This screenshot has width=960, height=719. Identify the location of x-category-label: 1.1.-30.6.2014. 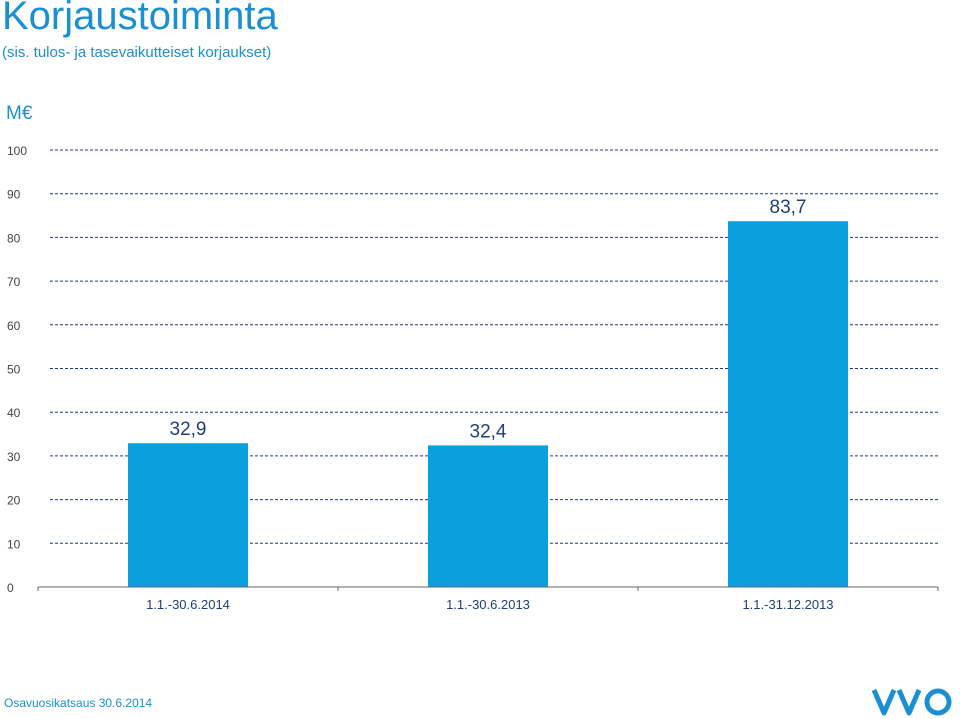
(188, 604).